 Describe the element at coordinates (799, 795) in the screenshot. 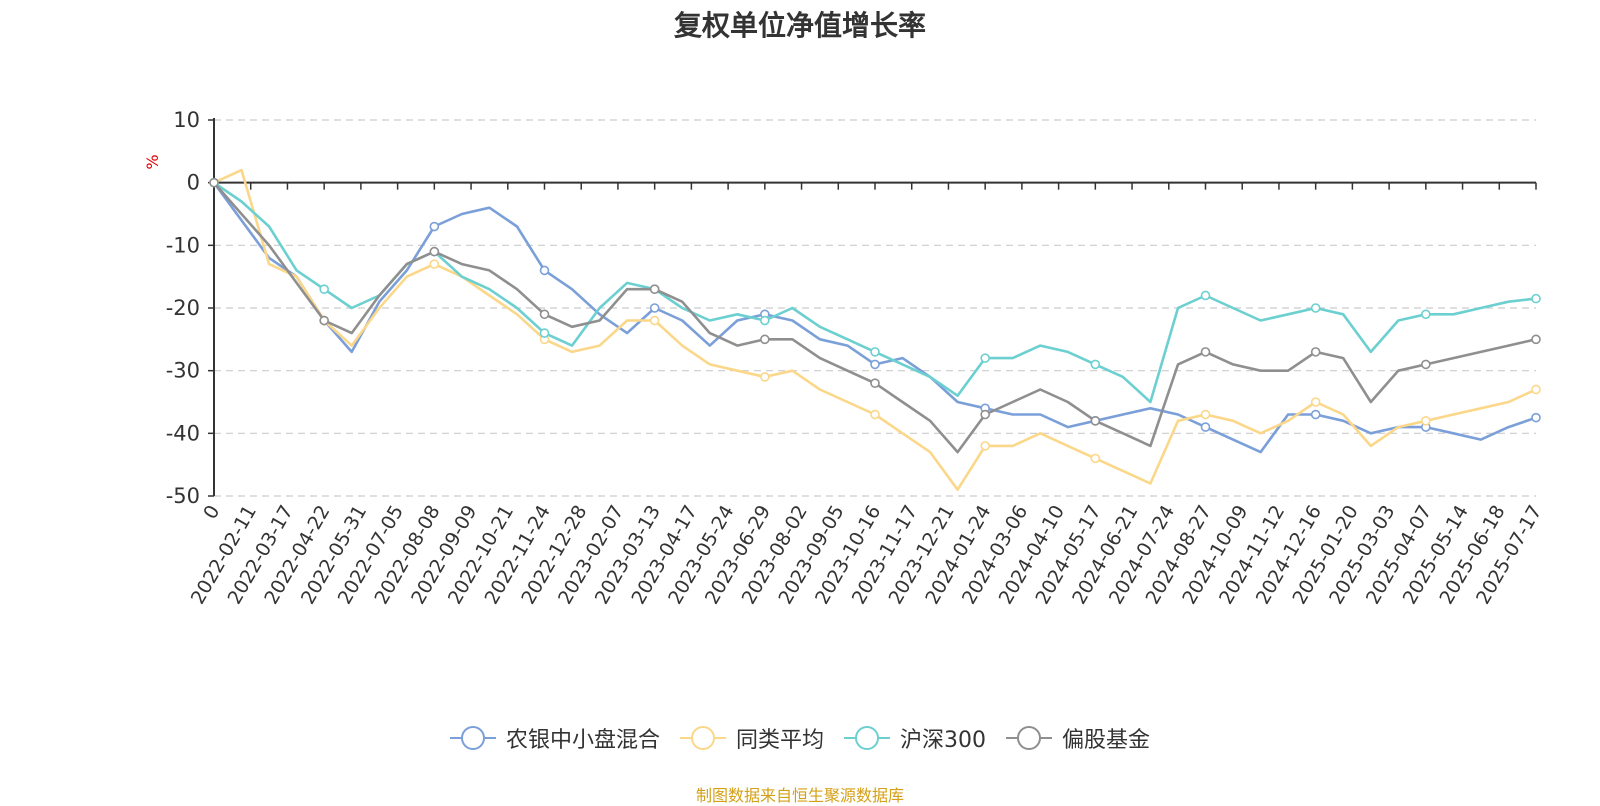

I see `source-note: 制图数据来自恒生聚源数据库` at that location.